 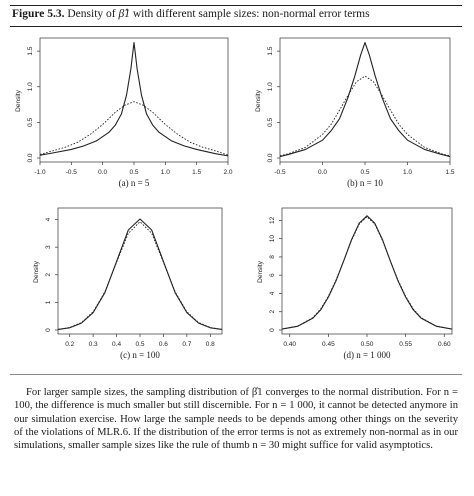 I want to click on figure-title-symbol: β̂1, so click(x=124, y=14).